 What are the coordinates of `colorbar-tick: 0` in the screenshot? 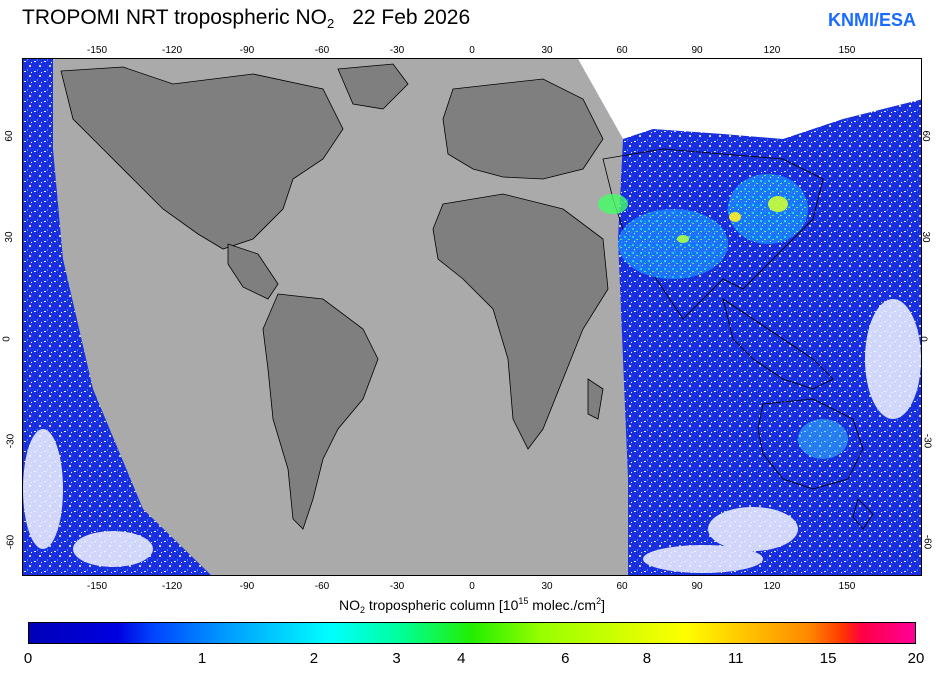 It's located at (28, 658).